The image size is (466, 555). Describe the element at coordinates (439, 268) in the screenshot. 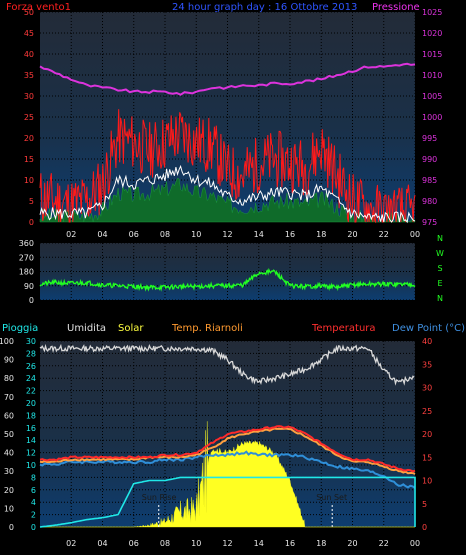

I see `compass-letter: S` at that location.